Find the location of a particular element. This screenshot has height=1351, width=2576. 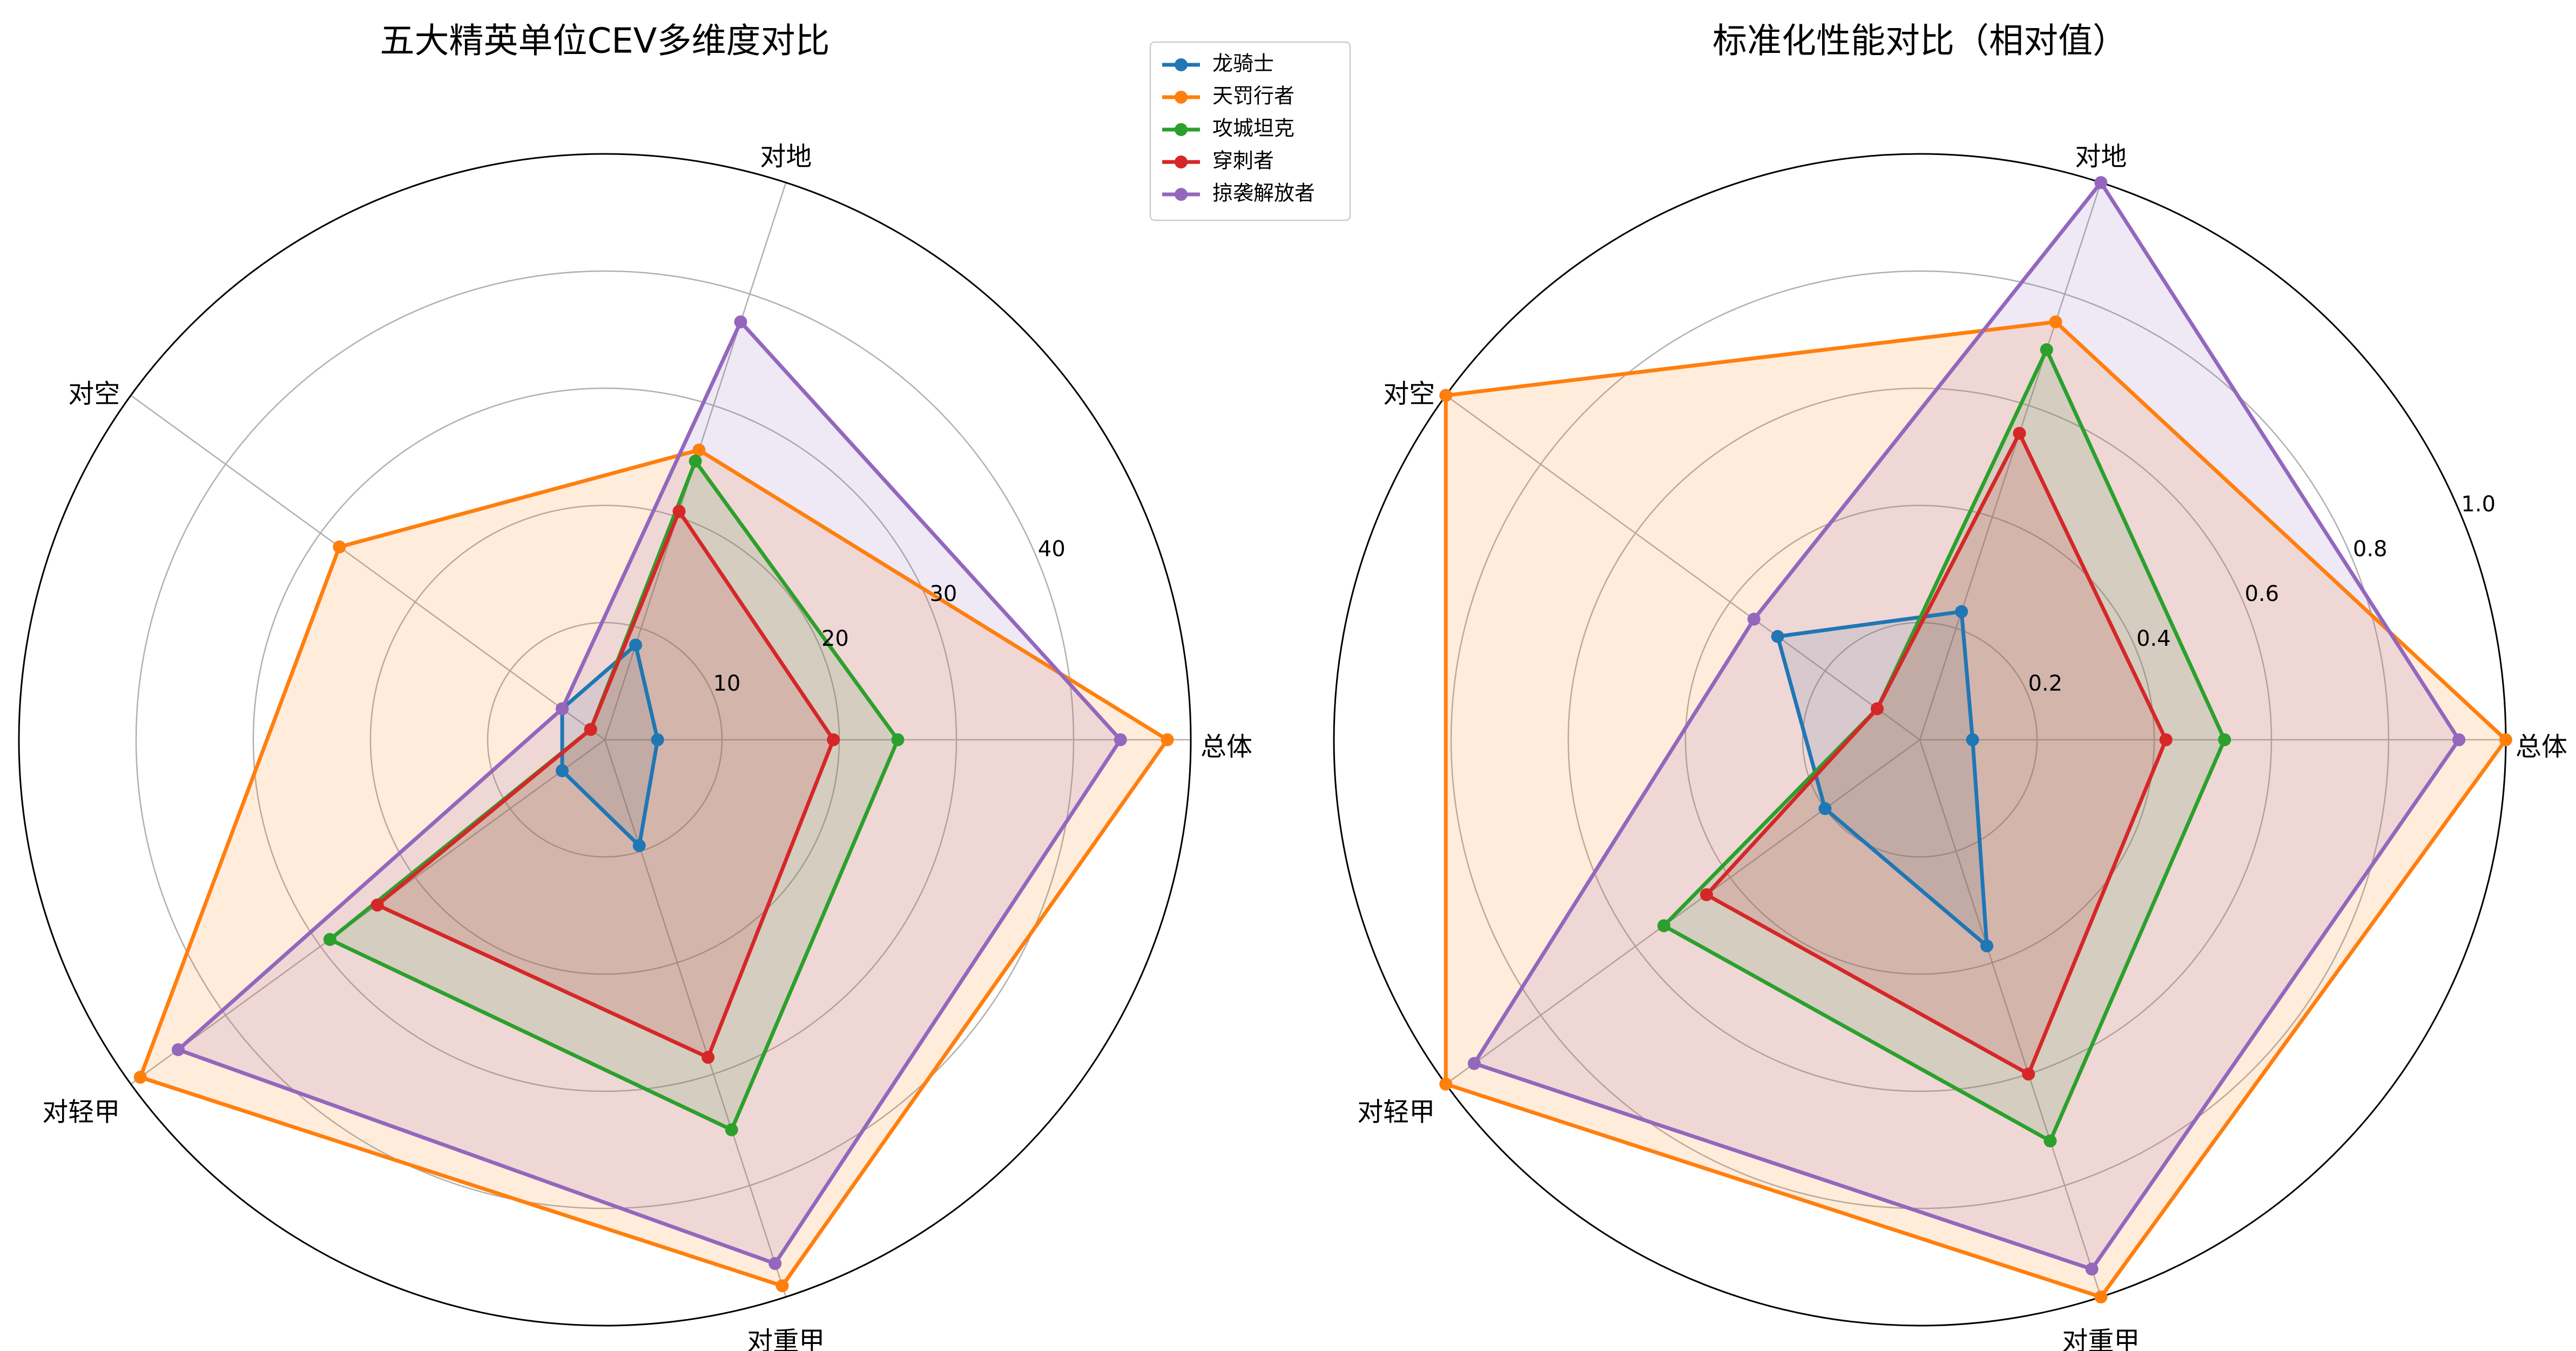

radial-tick-label: 40 is located at coordinates (1052, 549).